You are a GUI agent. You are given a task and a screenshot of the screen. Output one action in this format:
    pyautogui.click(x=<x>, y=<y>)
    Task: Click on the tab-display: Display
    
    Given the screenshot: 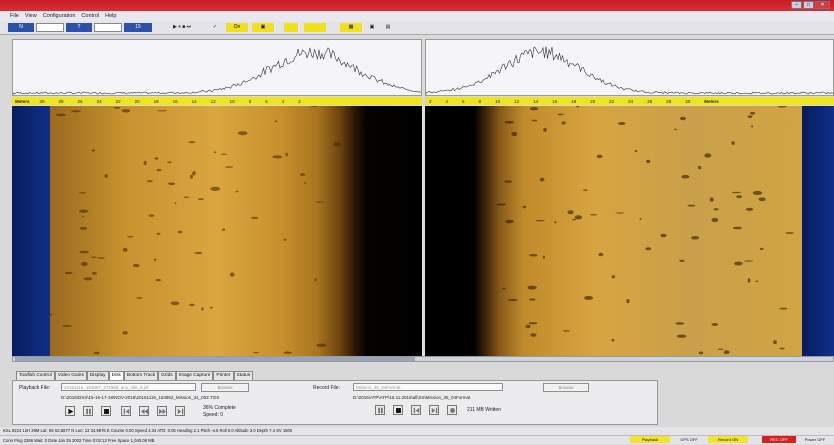 What is the action you would take?
    pyautogui.click(x=97, y=375)
    